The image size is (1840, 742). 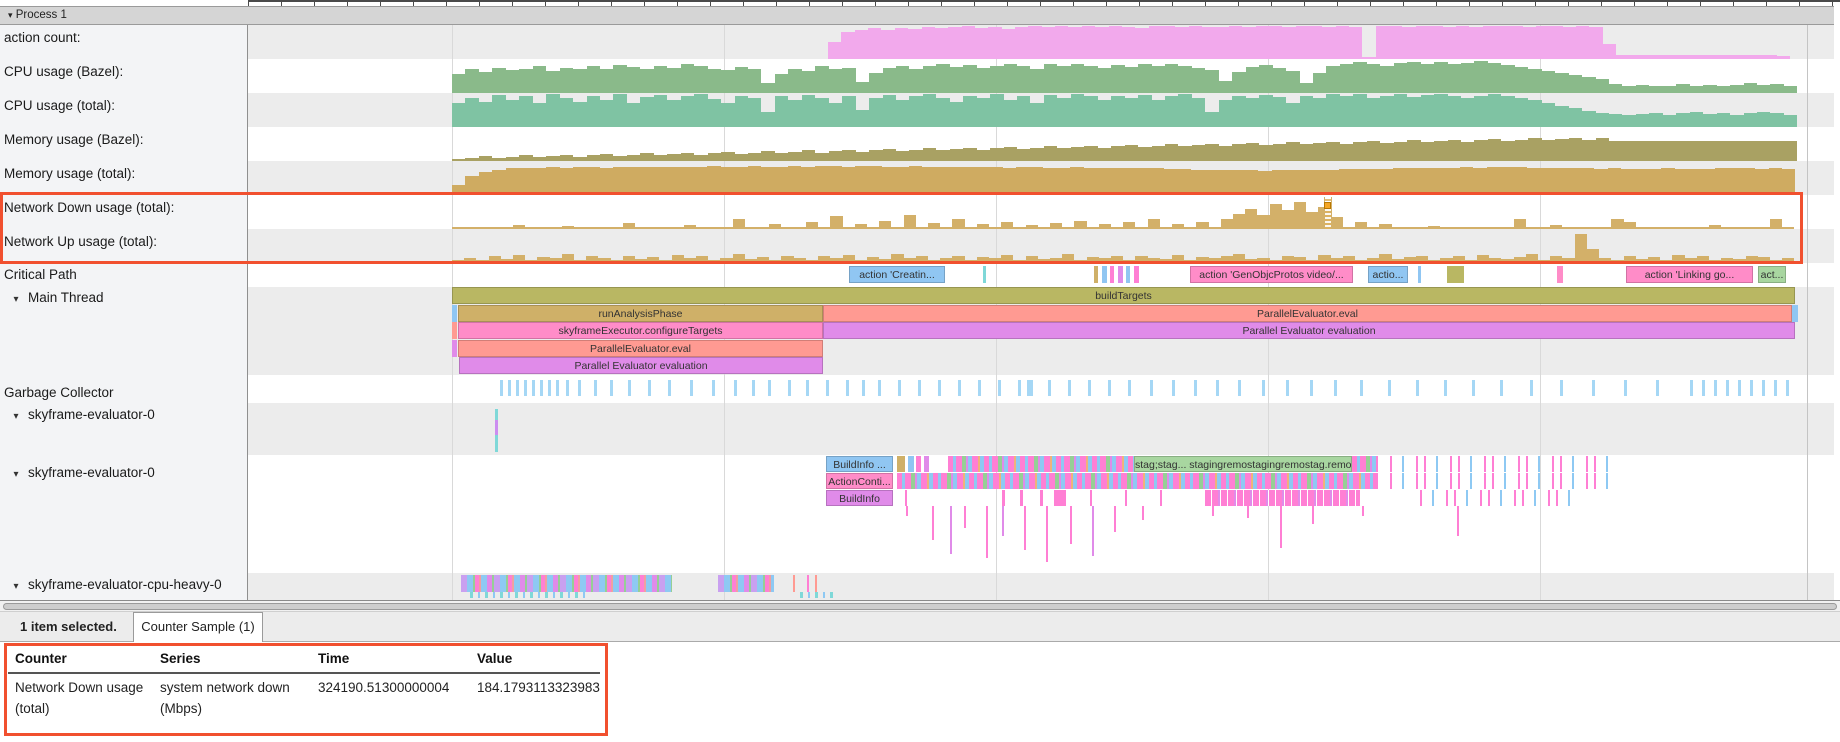 I want to click on main-thread-slice: Parallel Evaluator evaluation, so click(x=1309, y=330).